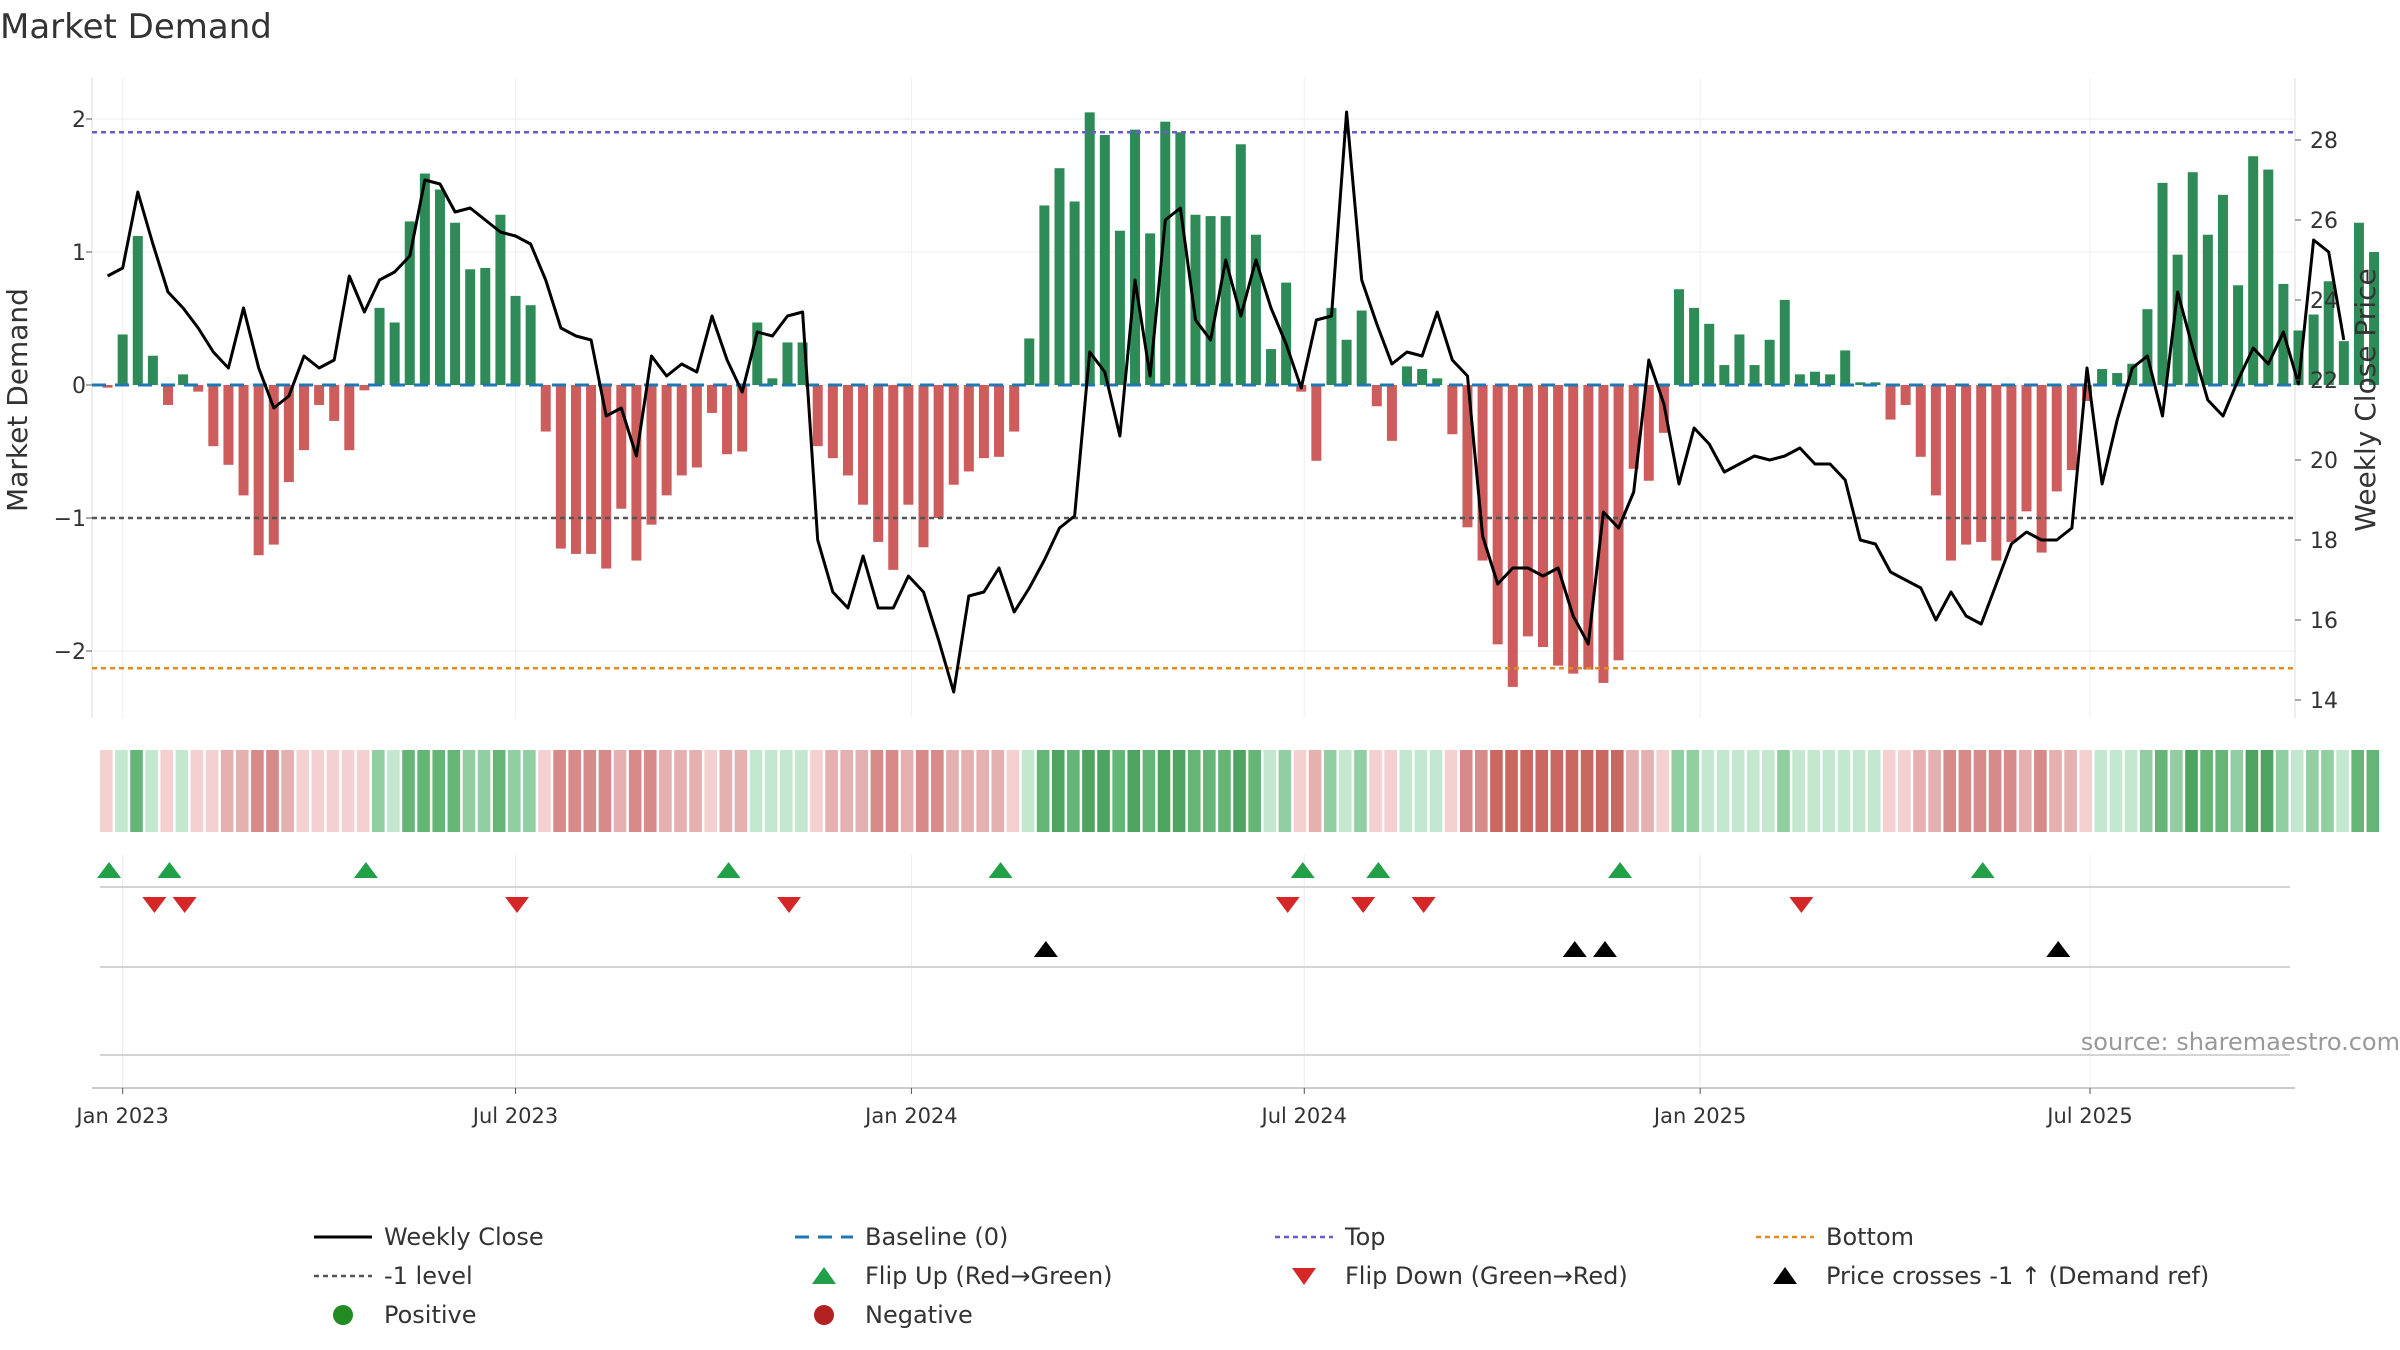 The height and width of the screenshot is (1350, 2400). I want to click on price-cross-marker, so click(1045, 949).